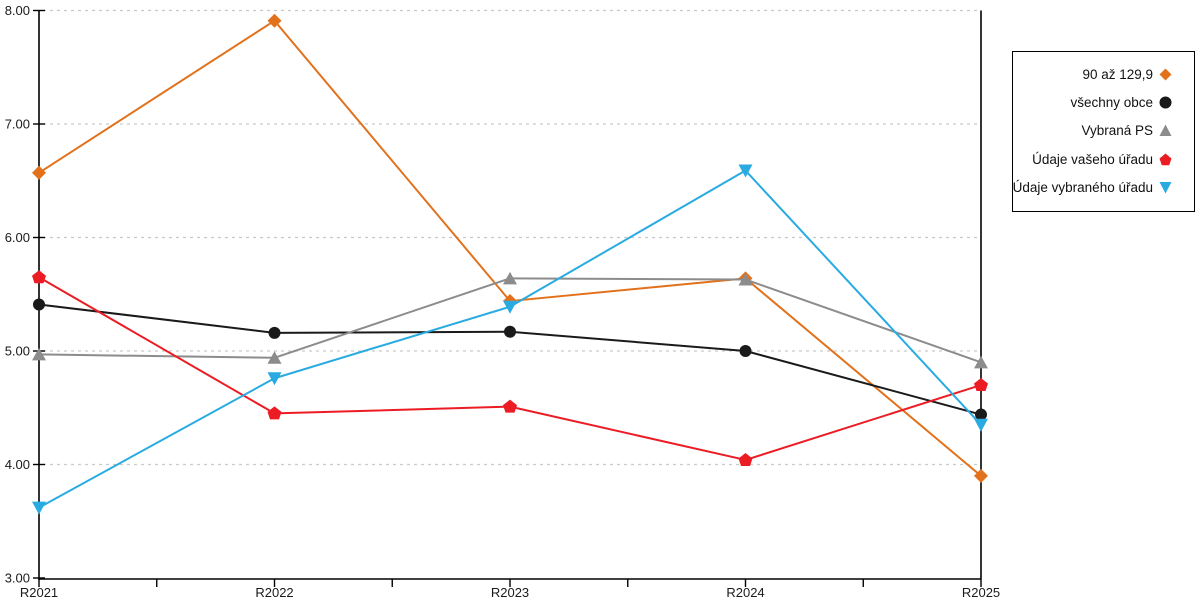 This screenshot has height=600, width=1200. What do you see at coordinates (274, 592) in the screenshot?
I see `x-tick-label: R2022` at bounding box center [274, 592].